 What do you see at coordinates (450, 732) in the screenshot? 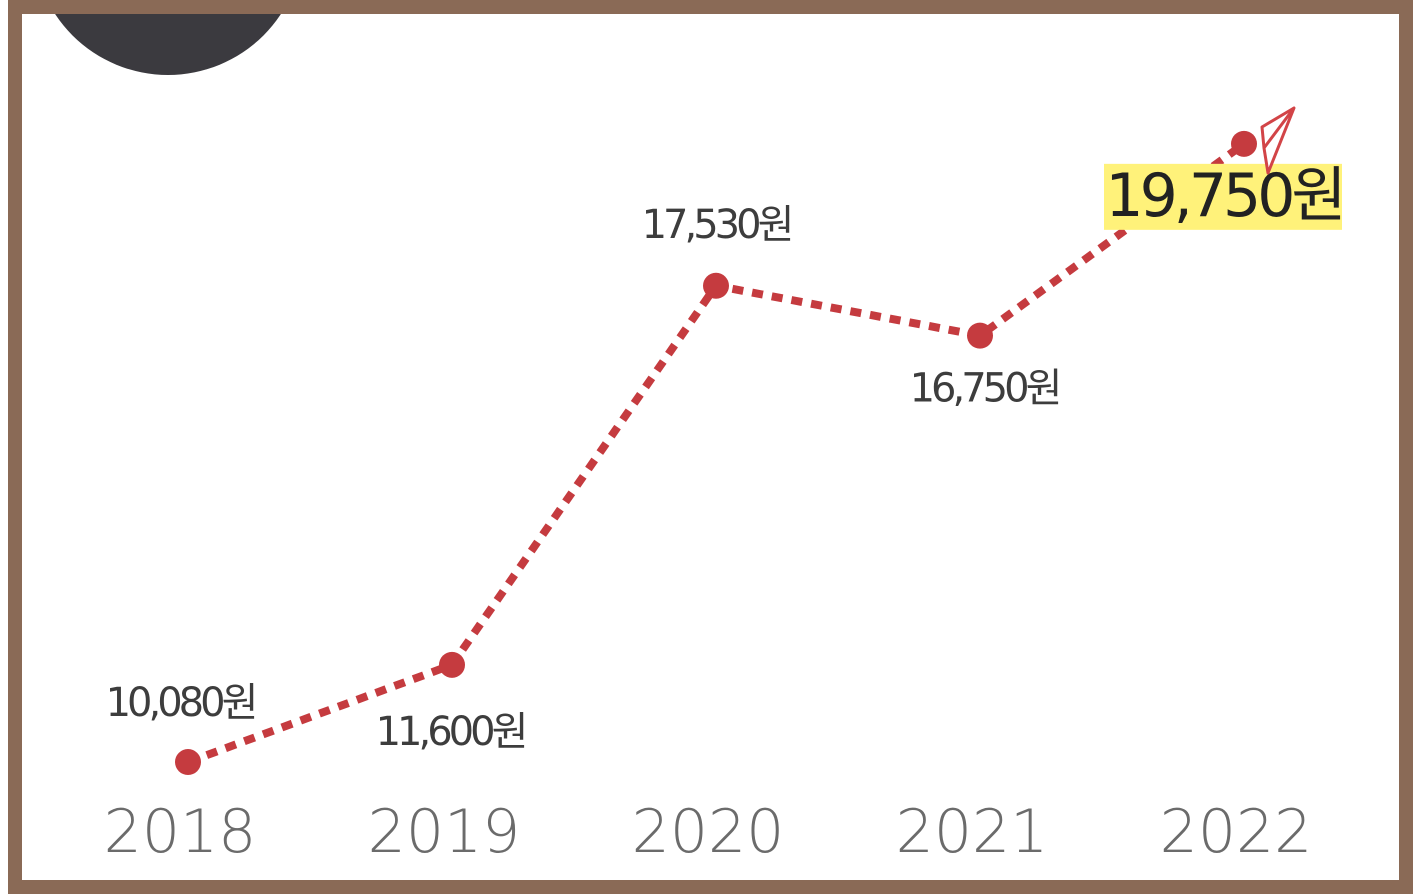
I see `value-label-2019: 11,600원` at bounding box center [450, 732].